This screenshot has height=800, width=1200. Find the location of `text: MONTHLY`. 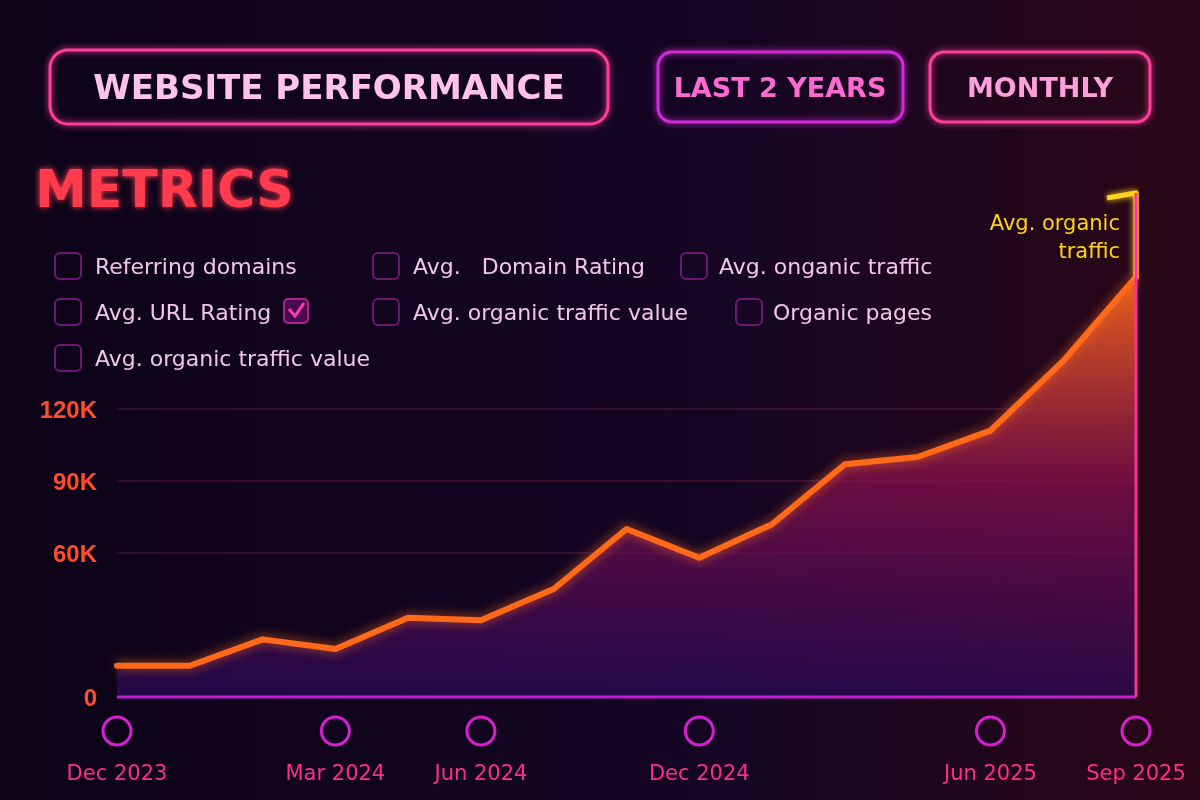

text: MONTHLY is located at coordinates (1040, 87).